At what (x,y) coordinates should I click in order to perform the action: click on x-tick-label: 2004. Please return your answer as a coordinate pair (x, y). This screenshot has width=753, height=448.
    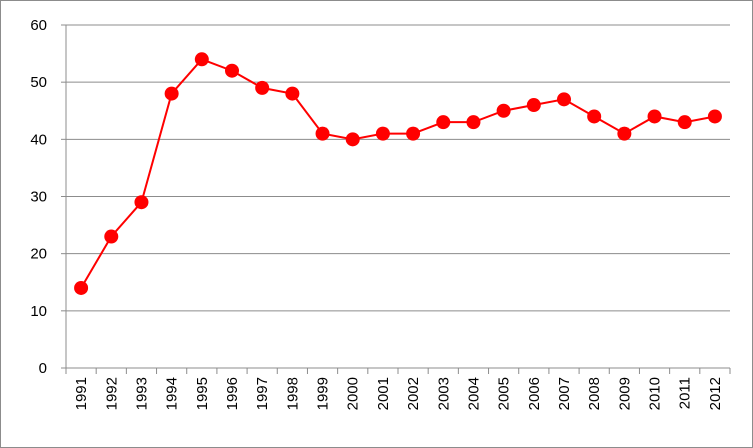
    Looking at the image, I should click on (473, 393).